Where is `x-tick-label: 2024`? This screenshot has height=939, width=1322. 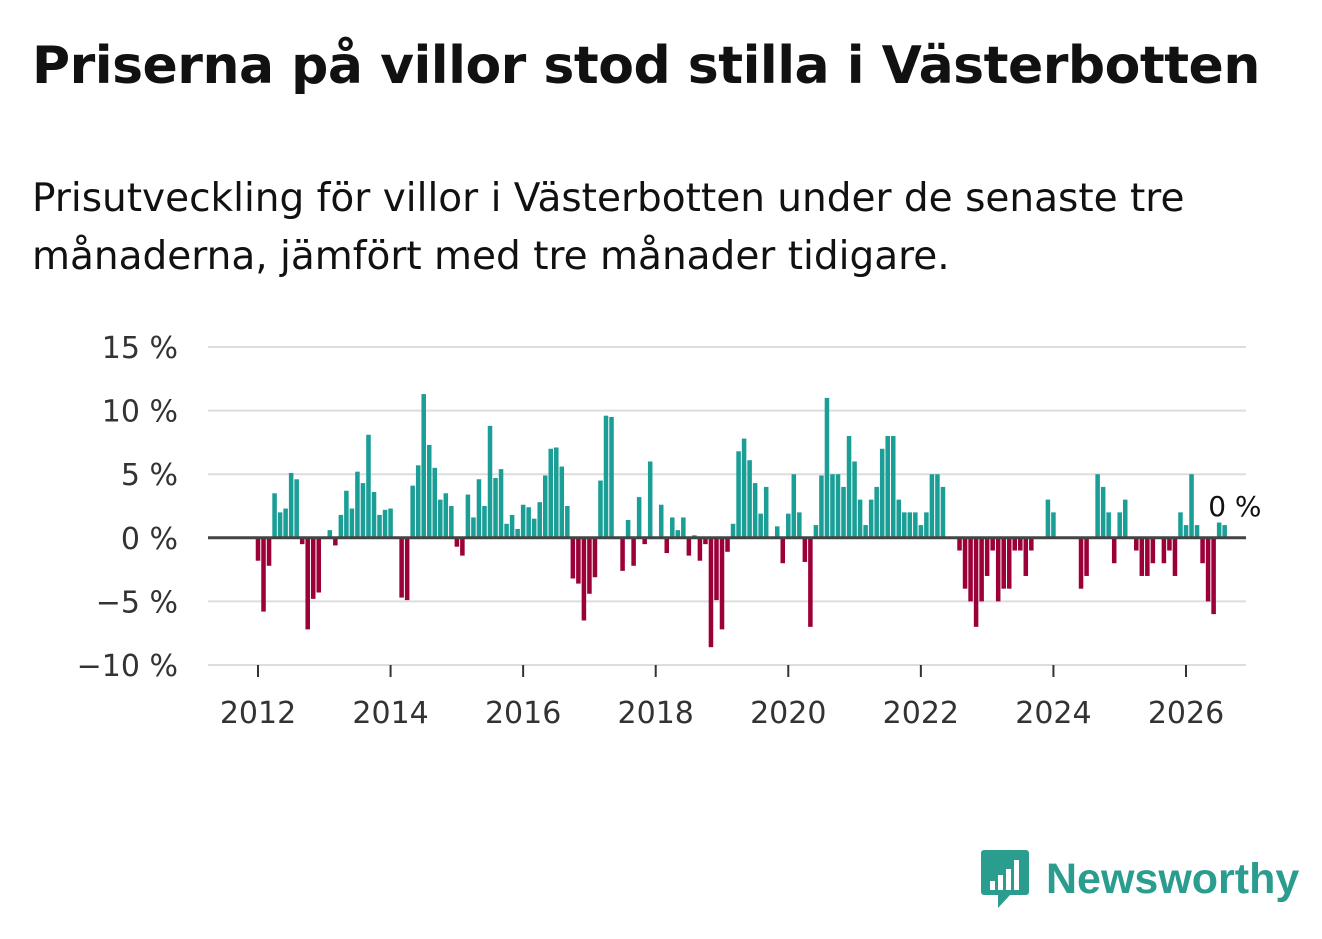
x-tick-label: 2024 is located at coordinates (1053, 713).